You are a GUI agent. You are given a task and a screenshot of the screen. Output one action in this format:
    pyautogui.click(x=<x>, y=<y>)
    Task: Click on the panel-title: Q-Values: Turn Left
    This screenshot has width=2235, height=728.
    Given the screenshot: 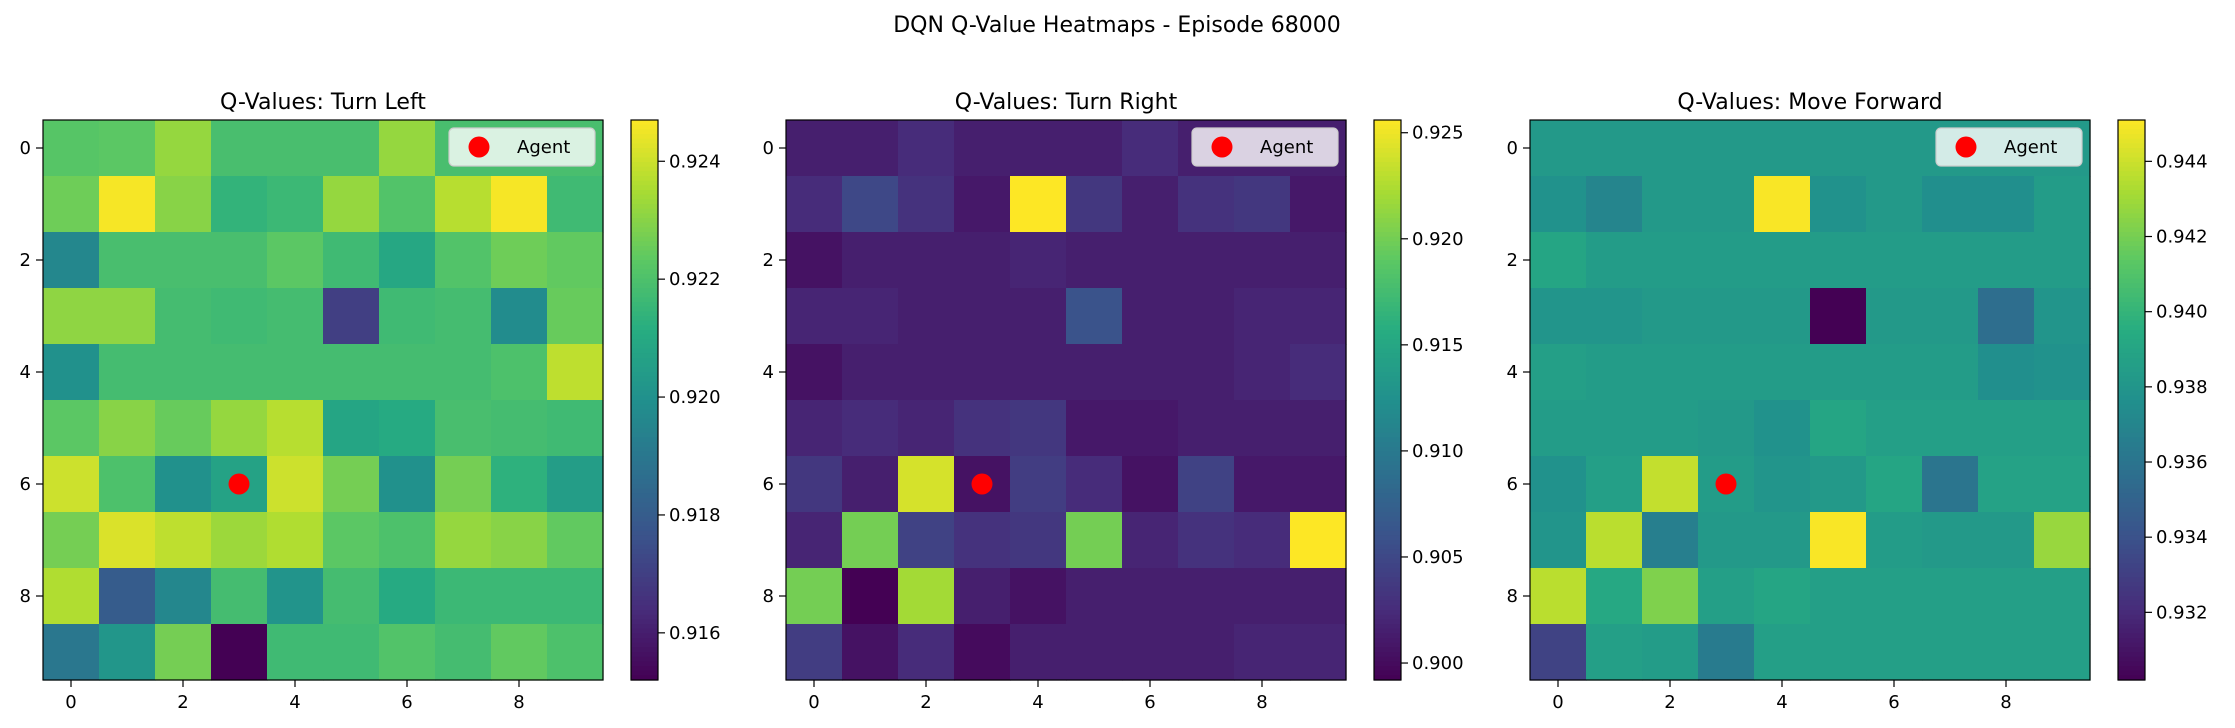 What is the action you would take?
    pyautogui.click(x=323, y=102)
    